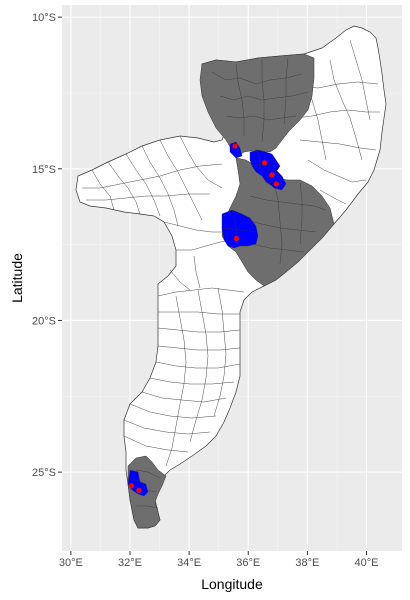 This screenshot has width=410, height=600. I want to click on highlighted-district-central, so click(240, 229).